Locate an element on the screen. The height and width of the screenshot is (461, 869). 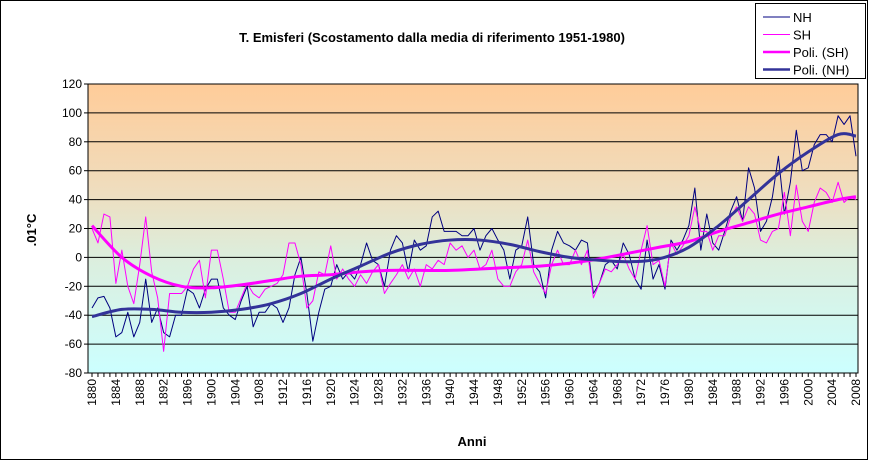
x-tick-label: 2000 is located at coordinates (808, 392).